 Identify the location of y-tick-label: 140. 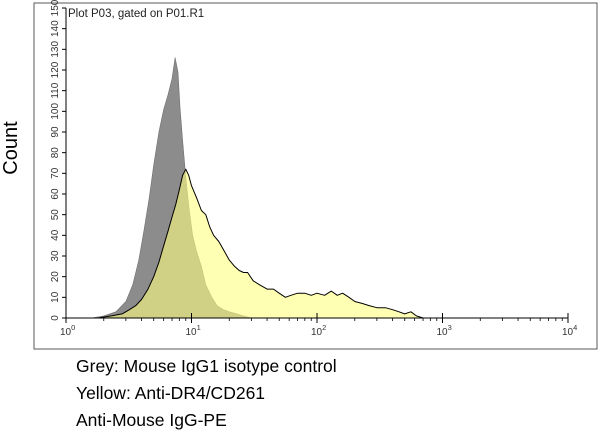
(55, 28).